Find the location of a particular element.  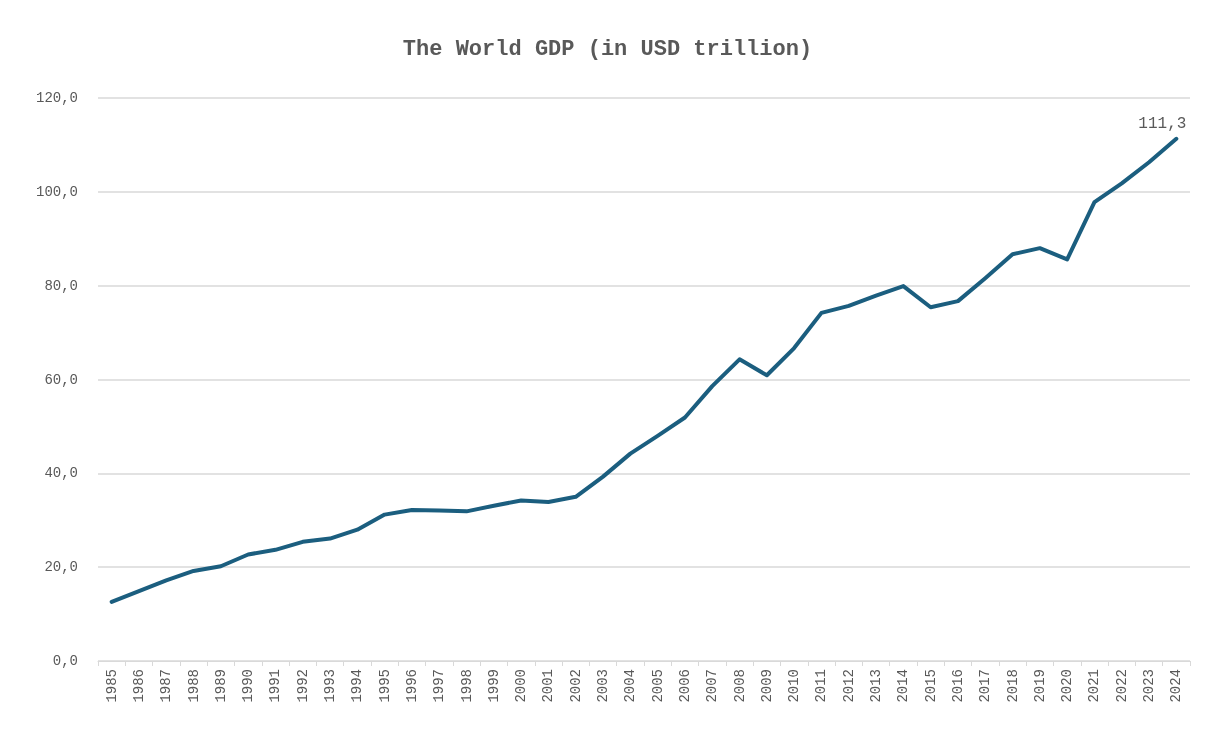

x-tick-label: 2006 is located at coordinates (684, 686).